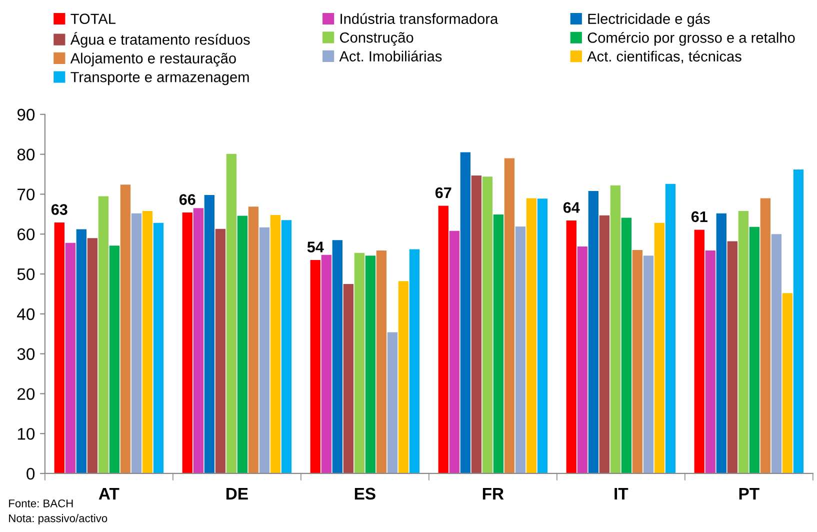  Describe the element at coordinates (749, 494) in the screenshot. I see `x-tick-label: PT` at that location.